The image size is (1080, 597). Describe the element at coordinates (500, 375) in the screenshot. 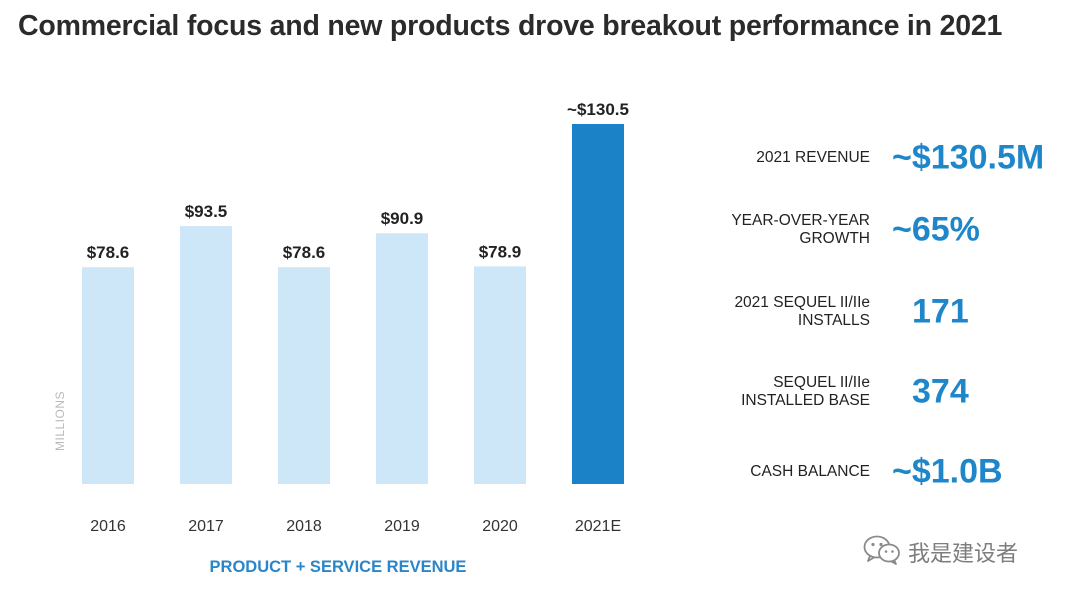

I see `bar-2020` at that location.